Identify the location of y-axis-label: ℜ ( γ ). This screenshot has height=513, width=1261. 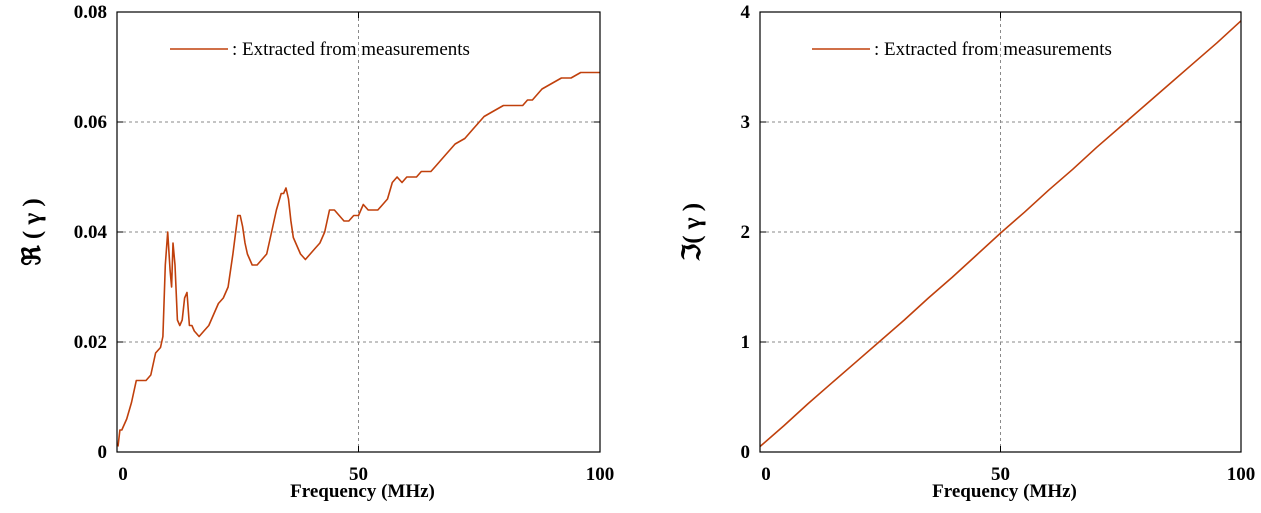
(32, 231).